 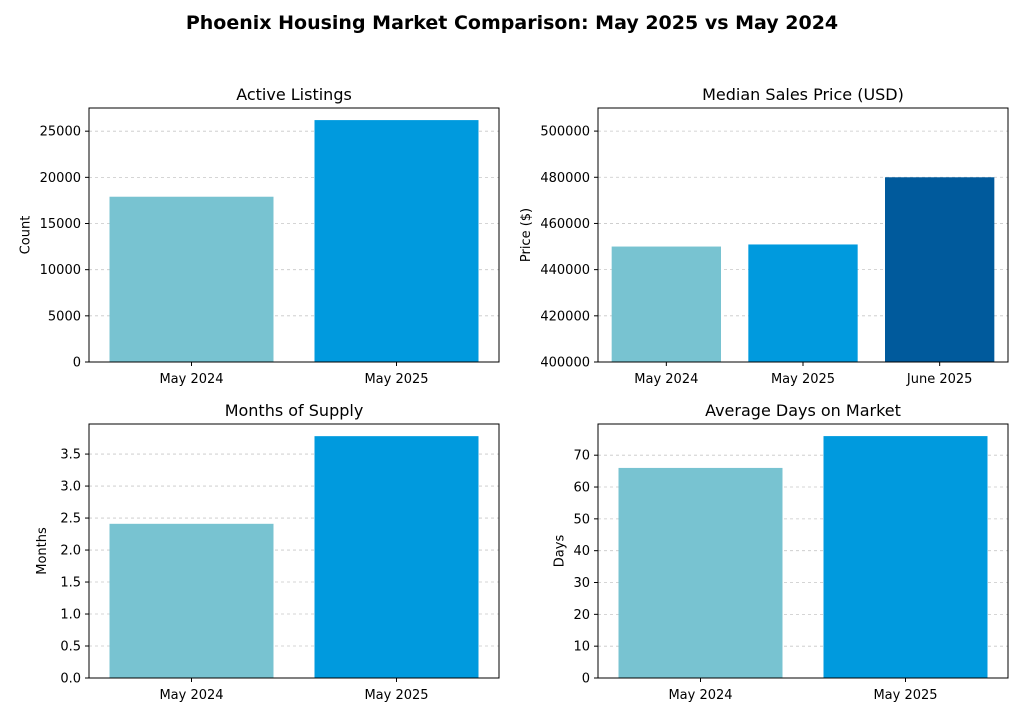 I want to click on y-tick-label: 50, so click(x=581, y=519).